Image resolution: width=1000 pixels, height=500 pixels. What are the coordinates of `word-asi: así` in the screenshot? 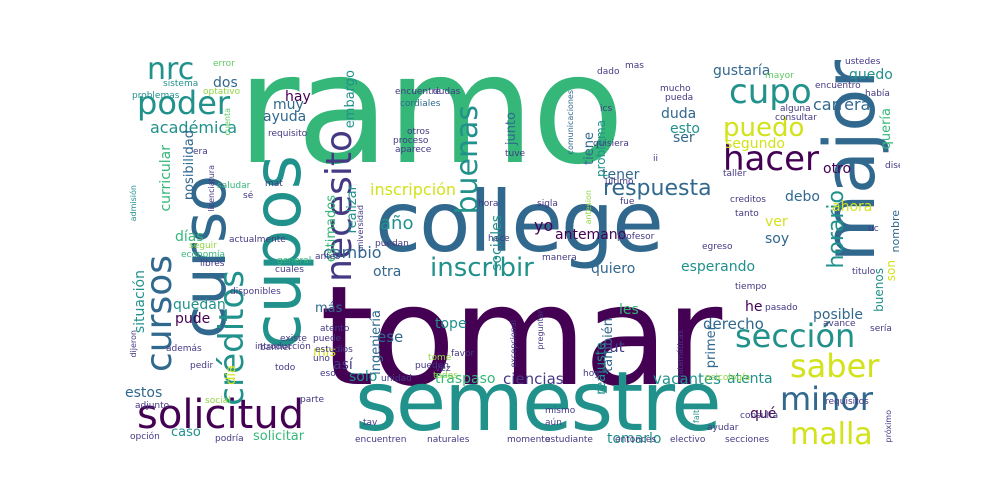 It's located at (343, 365).